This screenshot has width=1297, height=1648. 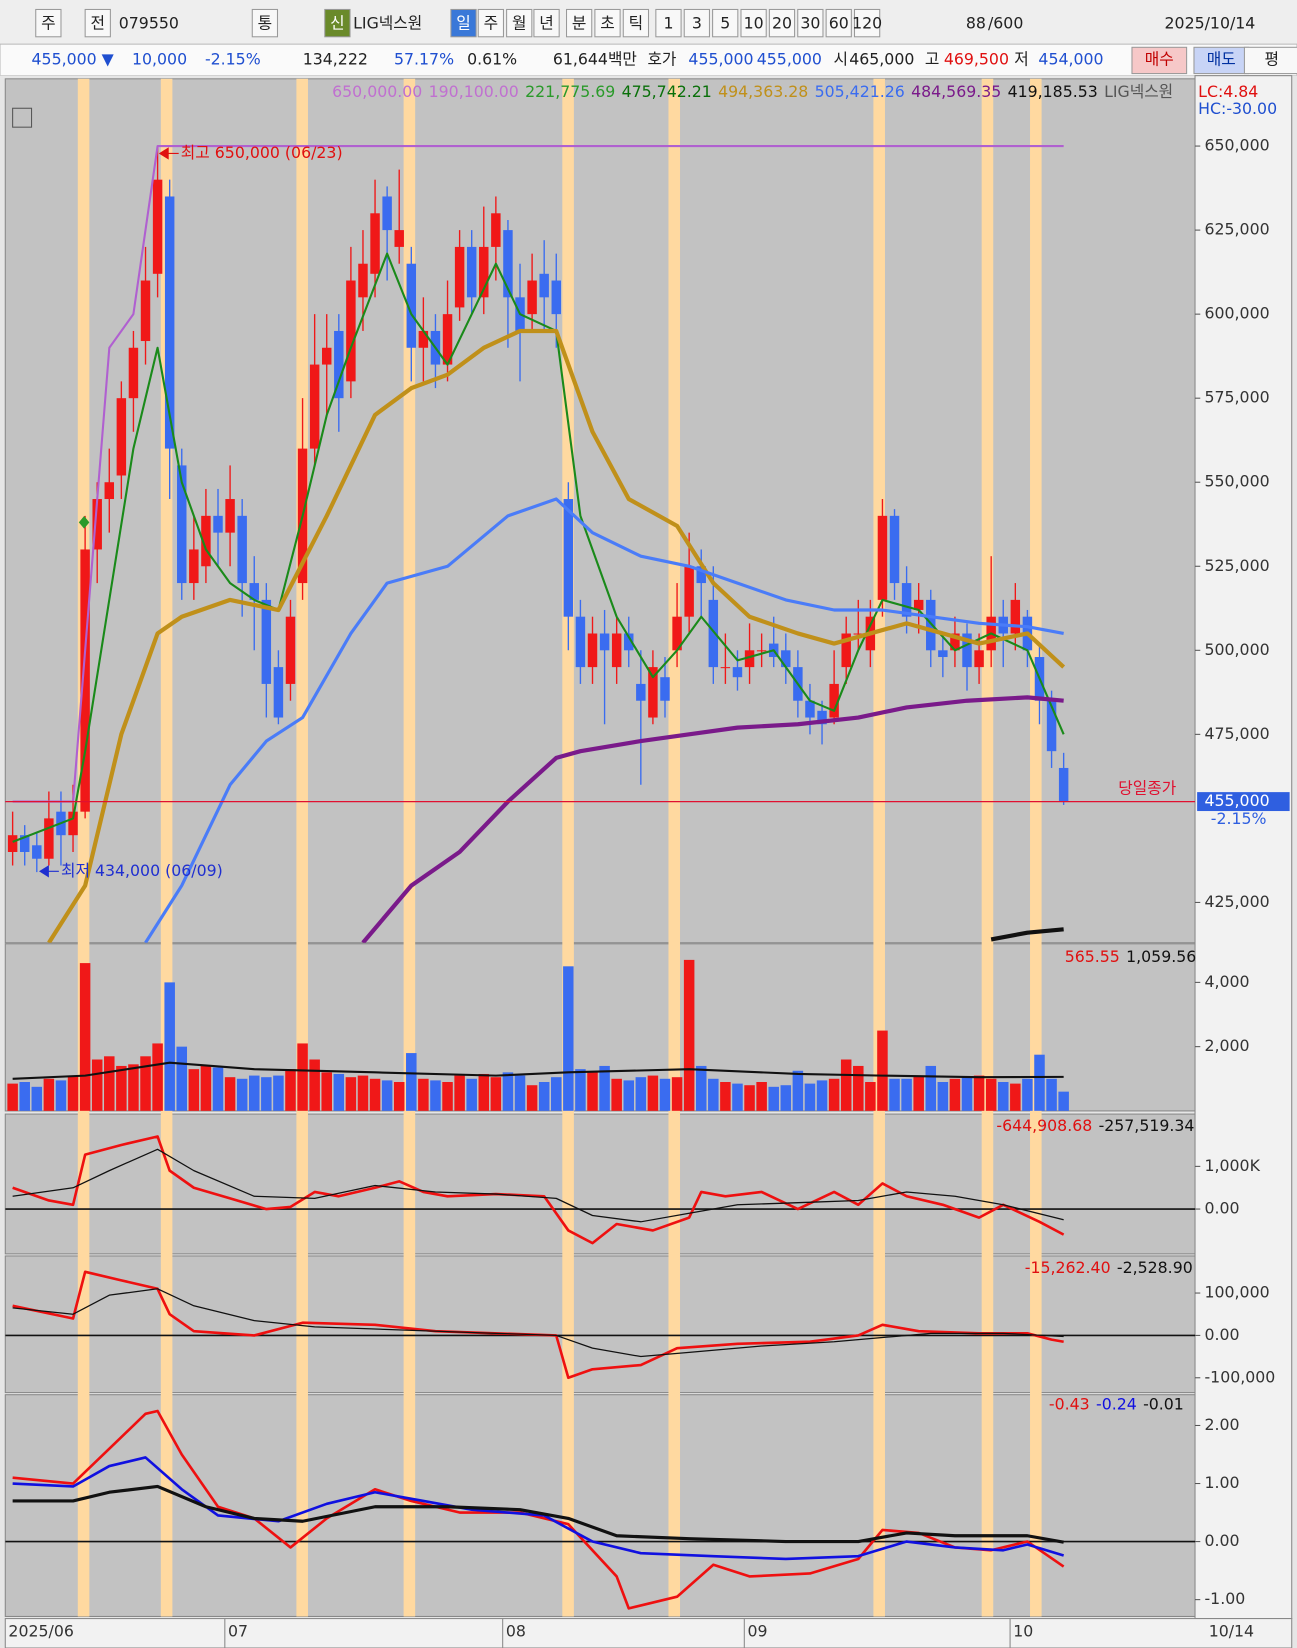 What do you see at coordinates (1221, 1334) in the screenshot?
I see `y-tick-label: 0.00` at bounding box center [1221, 1334].